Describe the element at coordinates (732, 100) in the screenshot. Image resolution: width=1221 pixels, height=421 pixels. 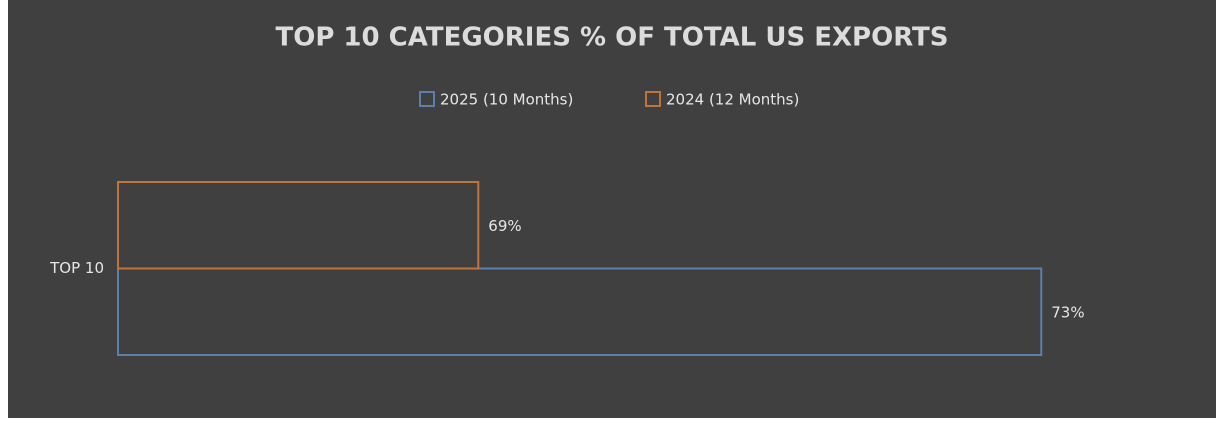
I see `legend-label: 2024 (12 Months)` at that location.